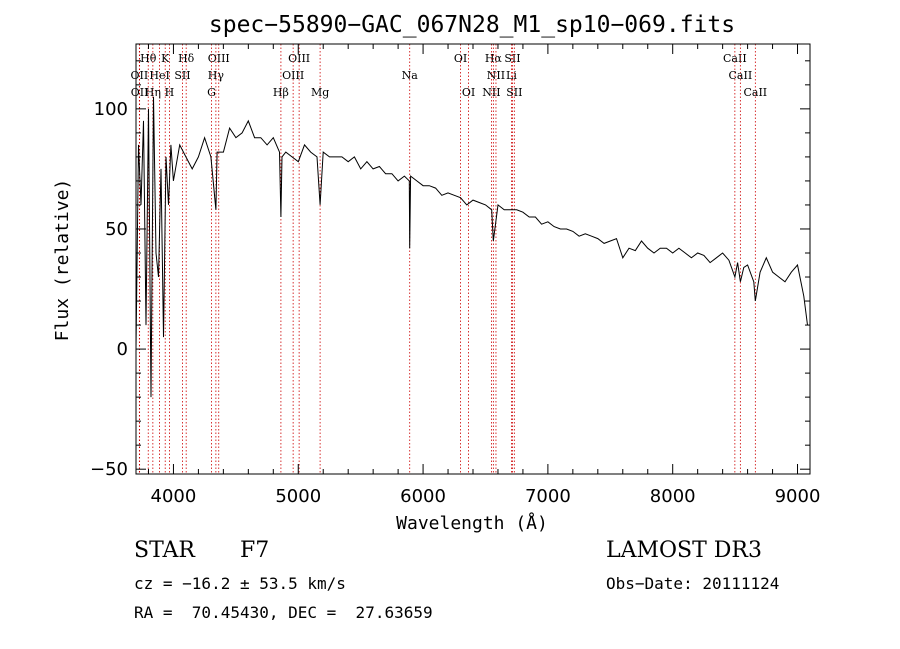  Describe the element at coordinates (240, 583) in the screenshot. I see `redshift-value: cz = −16.2 ± 53.5 km/s` at that location.